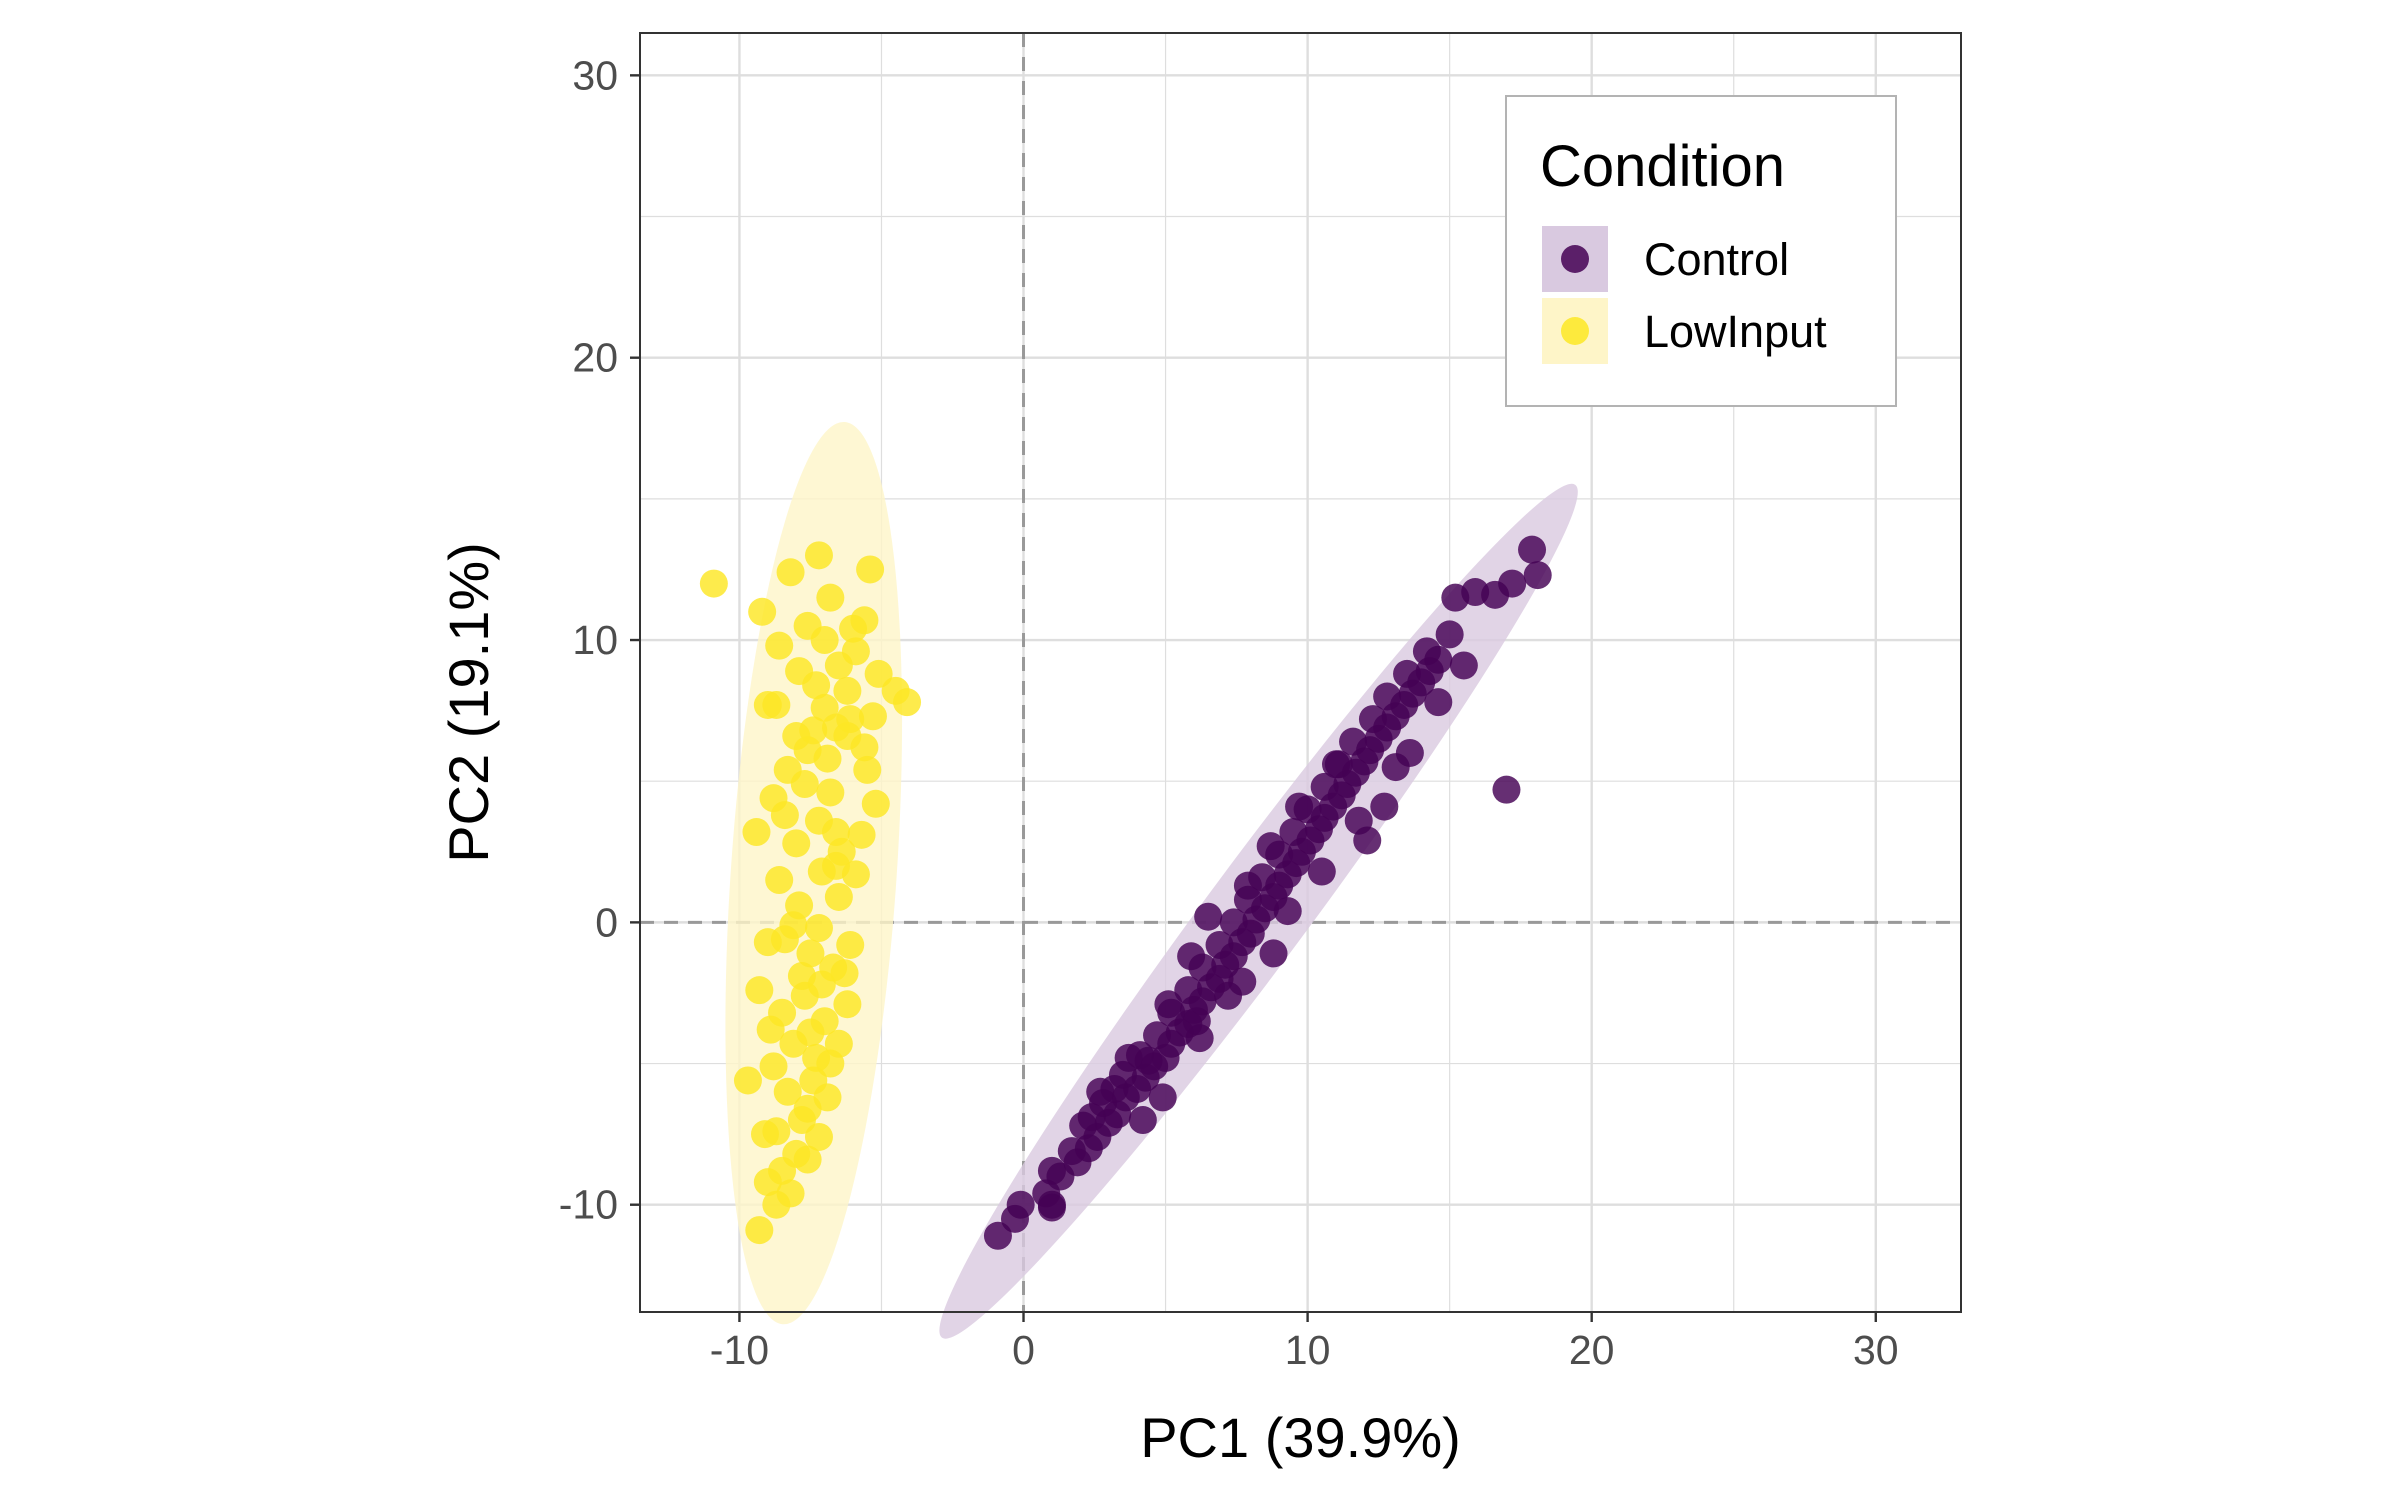 This screenshot has width=2400, height=1500. I want to click on x-tick-label: 10, so click(1308, 1350).